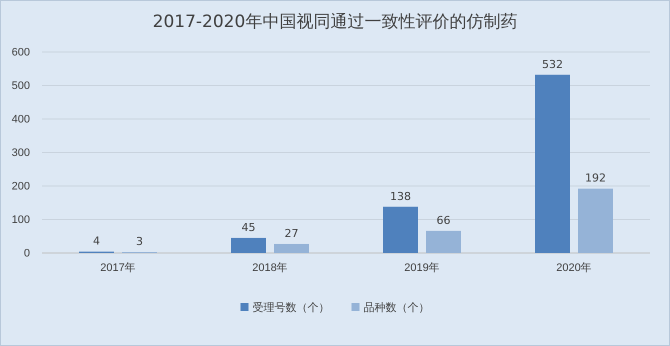  I want to click on y-tick-label: 400, so click(21, 120).